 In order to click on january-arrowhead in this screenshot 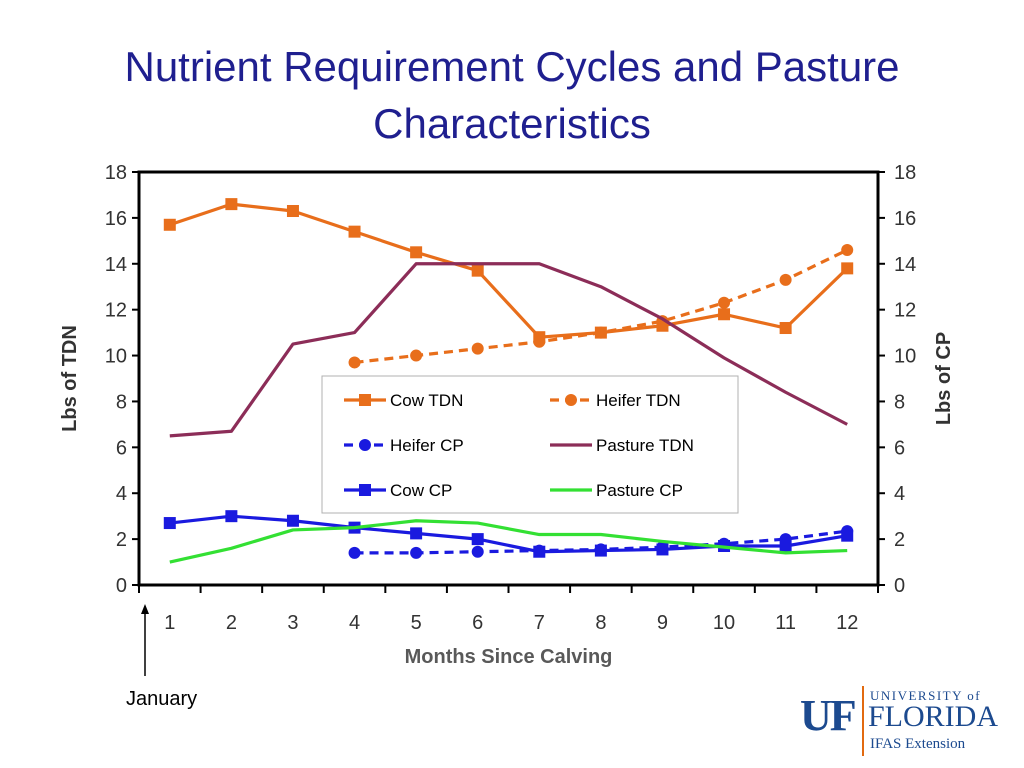, I will do `click(145, 609)`.